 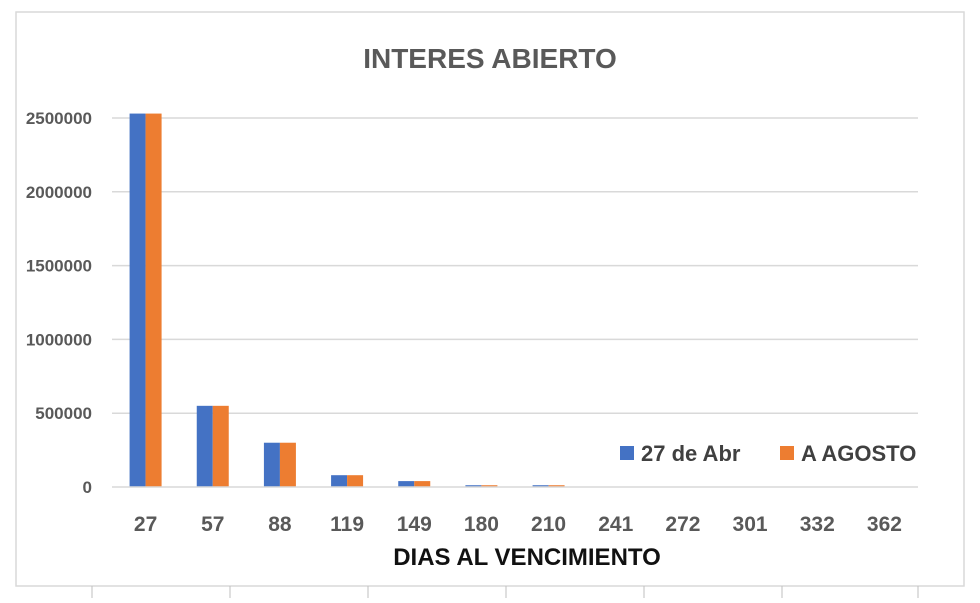 What do you see at coordinates (145, 524) in the screenshot?
I see `x-tick-label: 27` at bounding box center [145, 524].